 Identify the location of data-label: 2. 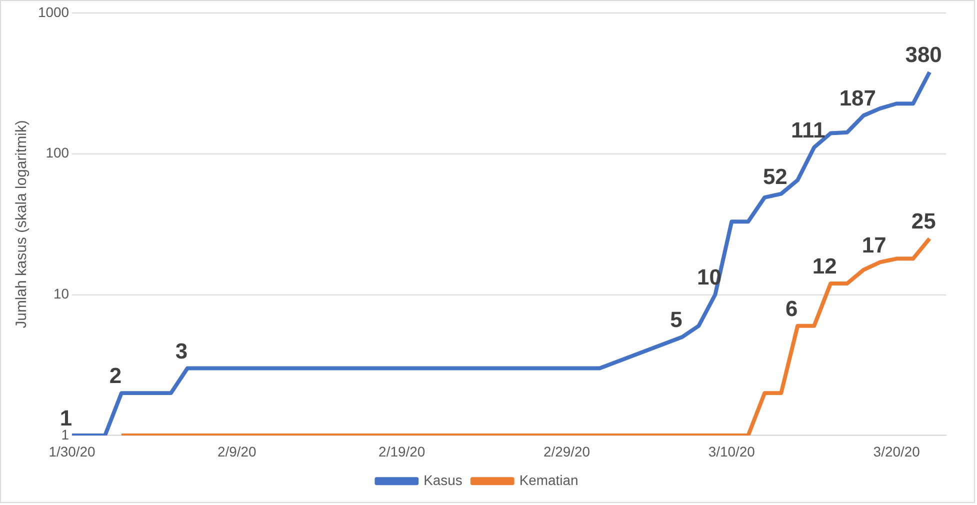
(115, 375).